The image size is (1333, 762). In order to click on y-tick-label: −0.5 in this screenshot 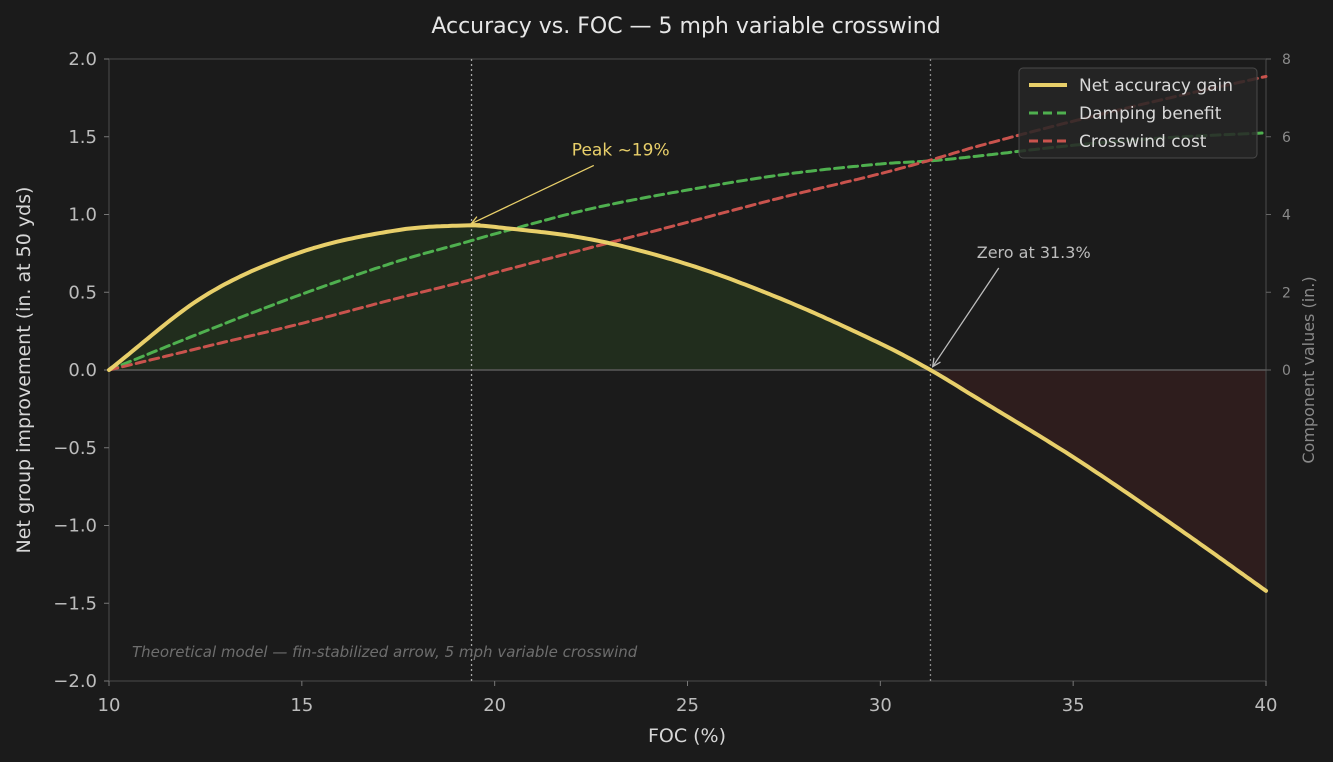, I will do `click(75, 448)`.